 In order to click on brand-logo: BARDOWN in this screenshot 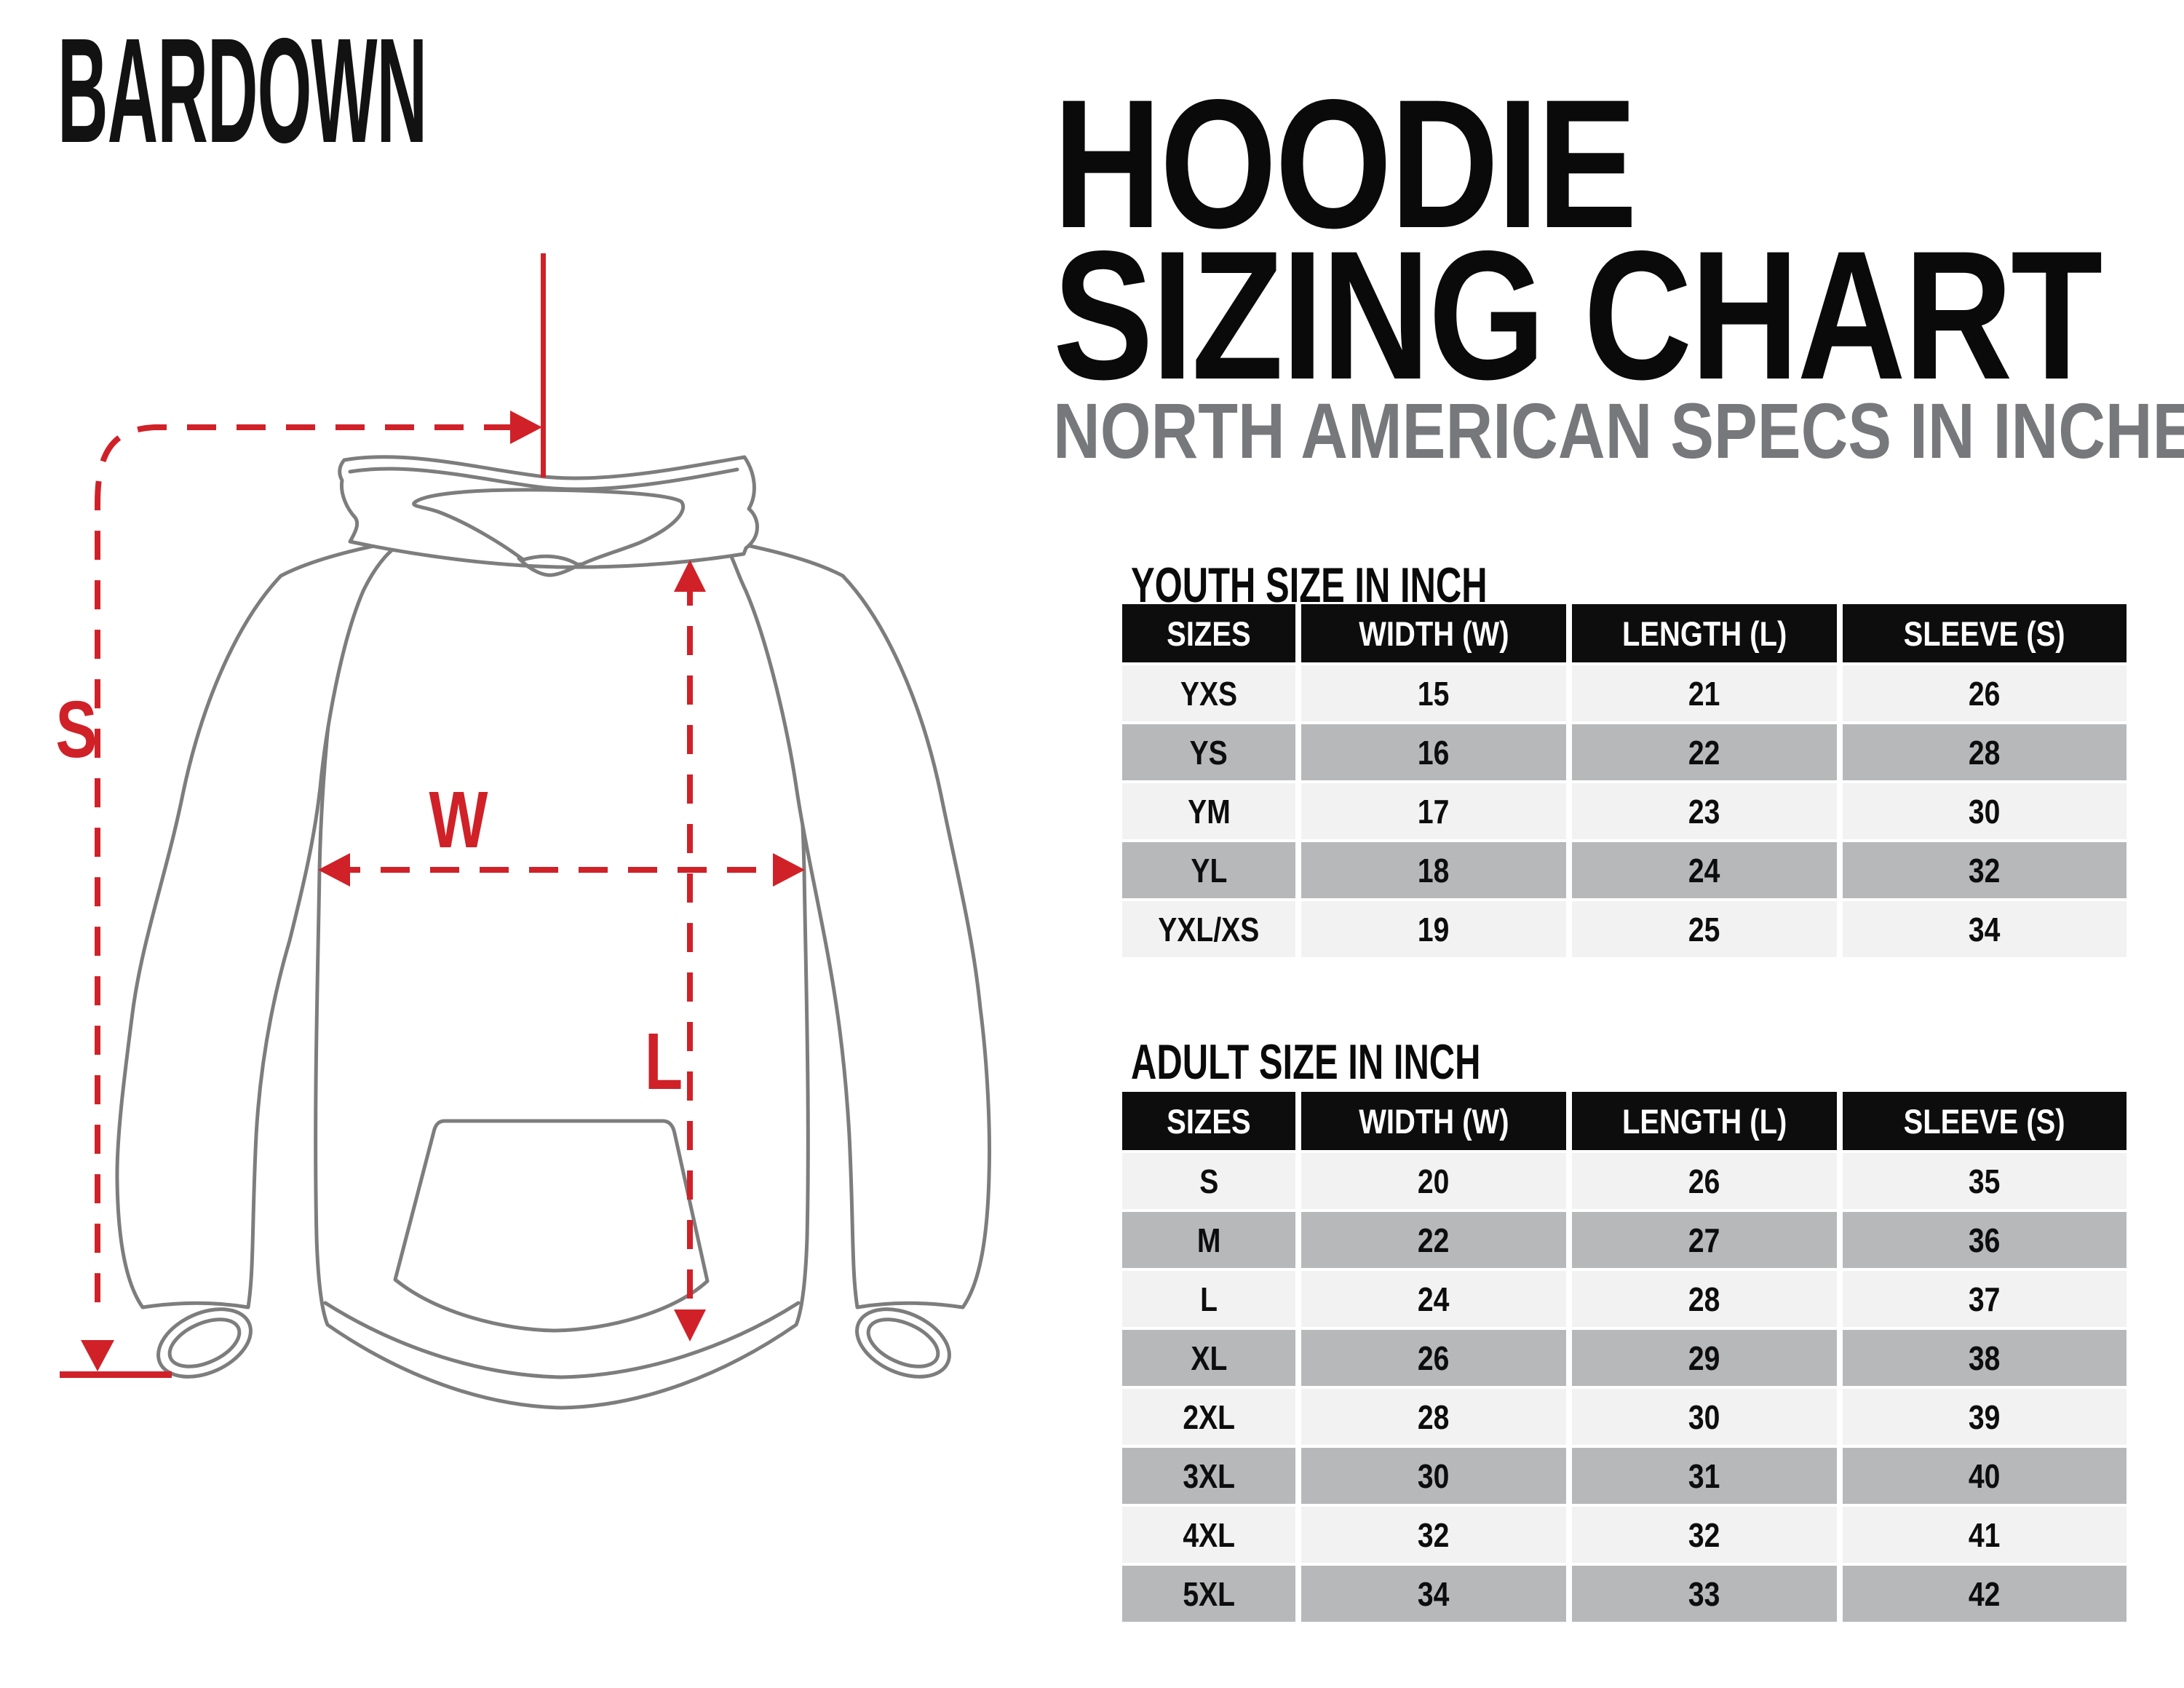, I will do `click(450, 90)`.